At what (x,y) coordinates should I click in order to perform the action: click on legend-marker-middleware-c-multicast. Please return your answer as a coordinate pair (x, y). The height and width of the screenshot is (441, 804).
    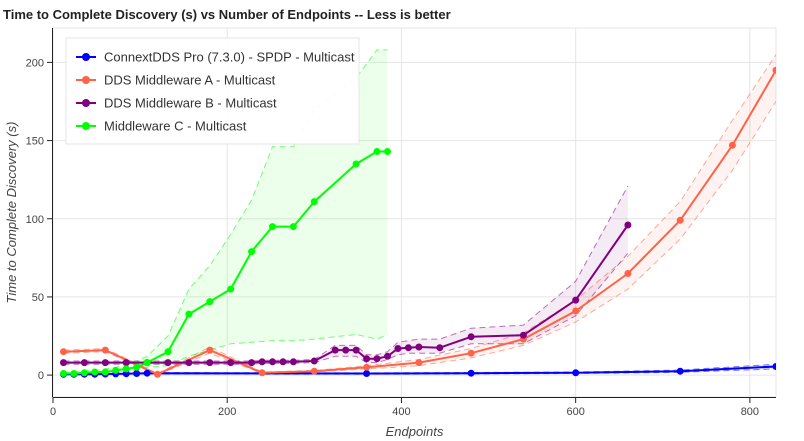
    Looking at the image, I should click on (86, 126).